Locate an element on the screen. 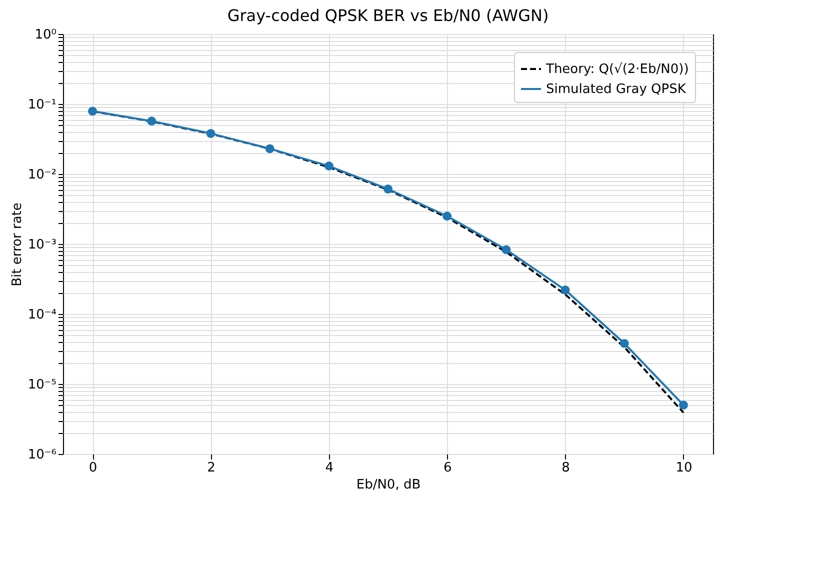 The image size is (832, 572). y-tick-label: 10⁻¹ is located at coordinates (42, 105).